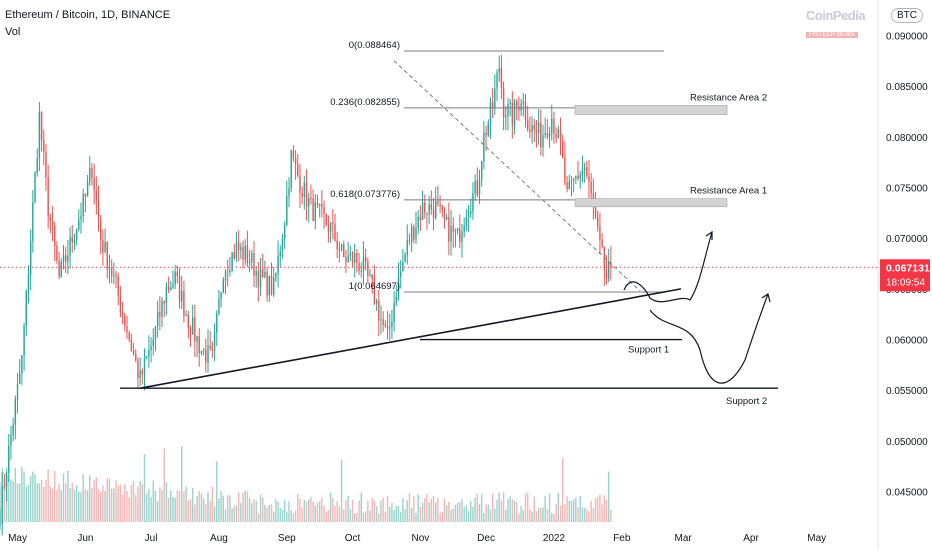 The image size is (932, 555). What do you see at coordinates (374, 286) in the screenshot?
I see `fib-level-label: 1(0.064697)` at bounding box center [374, 286].